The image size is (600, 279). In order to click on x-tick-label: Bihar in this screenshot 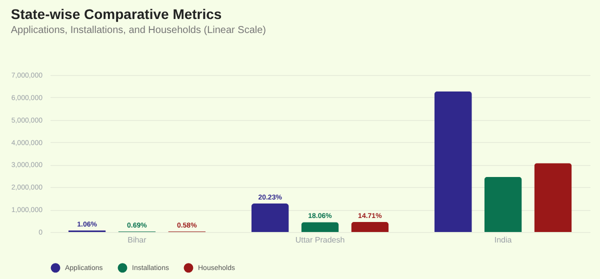, I will do `click(137, 240)`.